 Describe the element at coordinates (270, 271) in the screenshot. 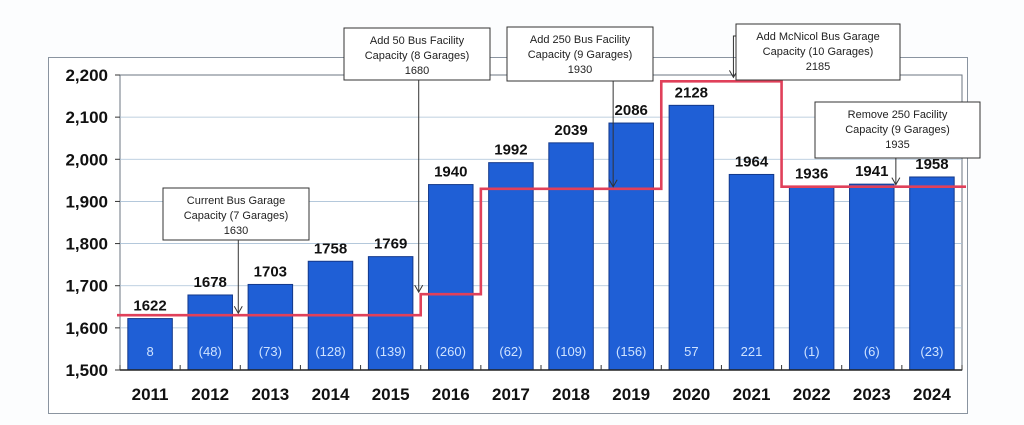

I see `bar-value-label: 1703` at that location.